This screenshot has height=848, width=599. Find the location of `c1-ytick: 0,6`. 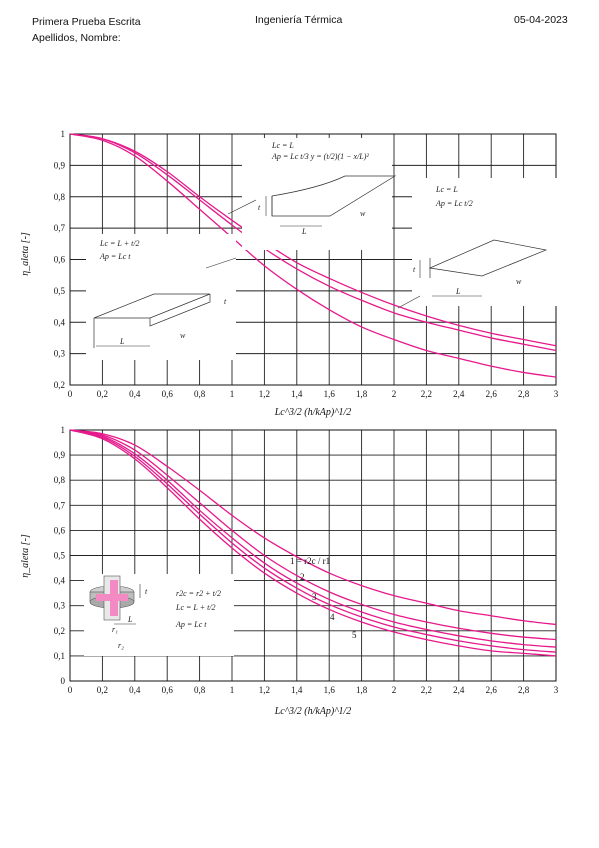

c1-ytick: 0,6 is located at coordinates (60, 260).